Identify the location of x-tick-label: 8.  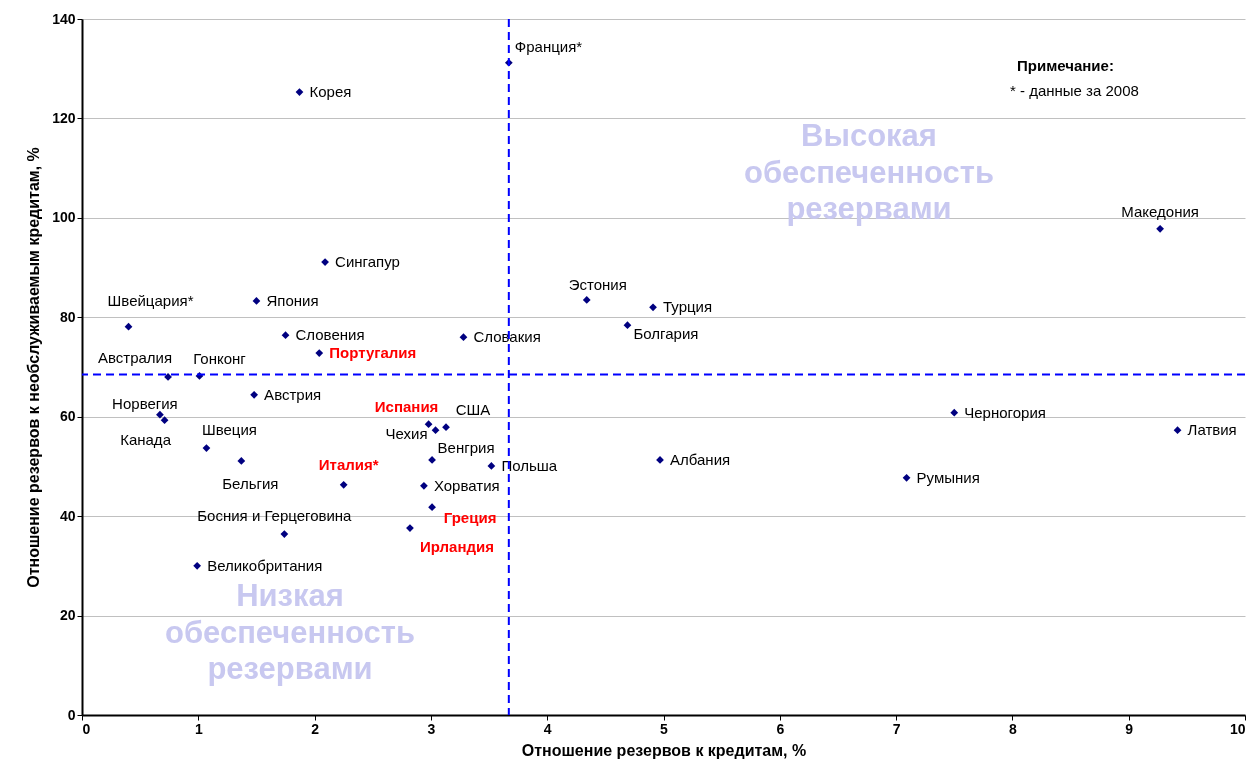
(1013, 728).